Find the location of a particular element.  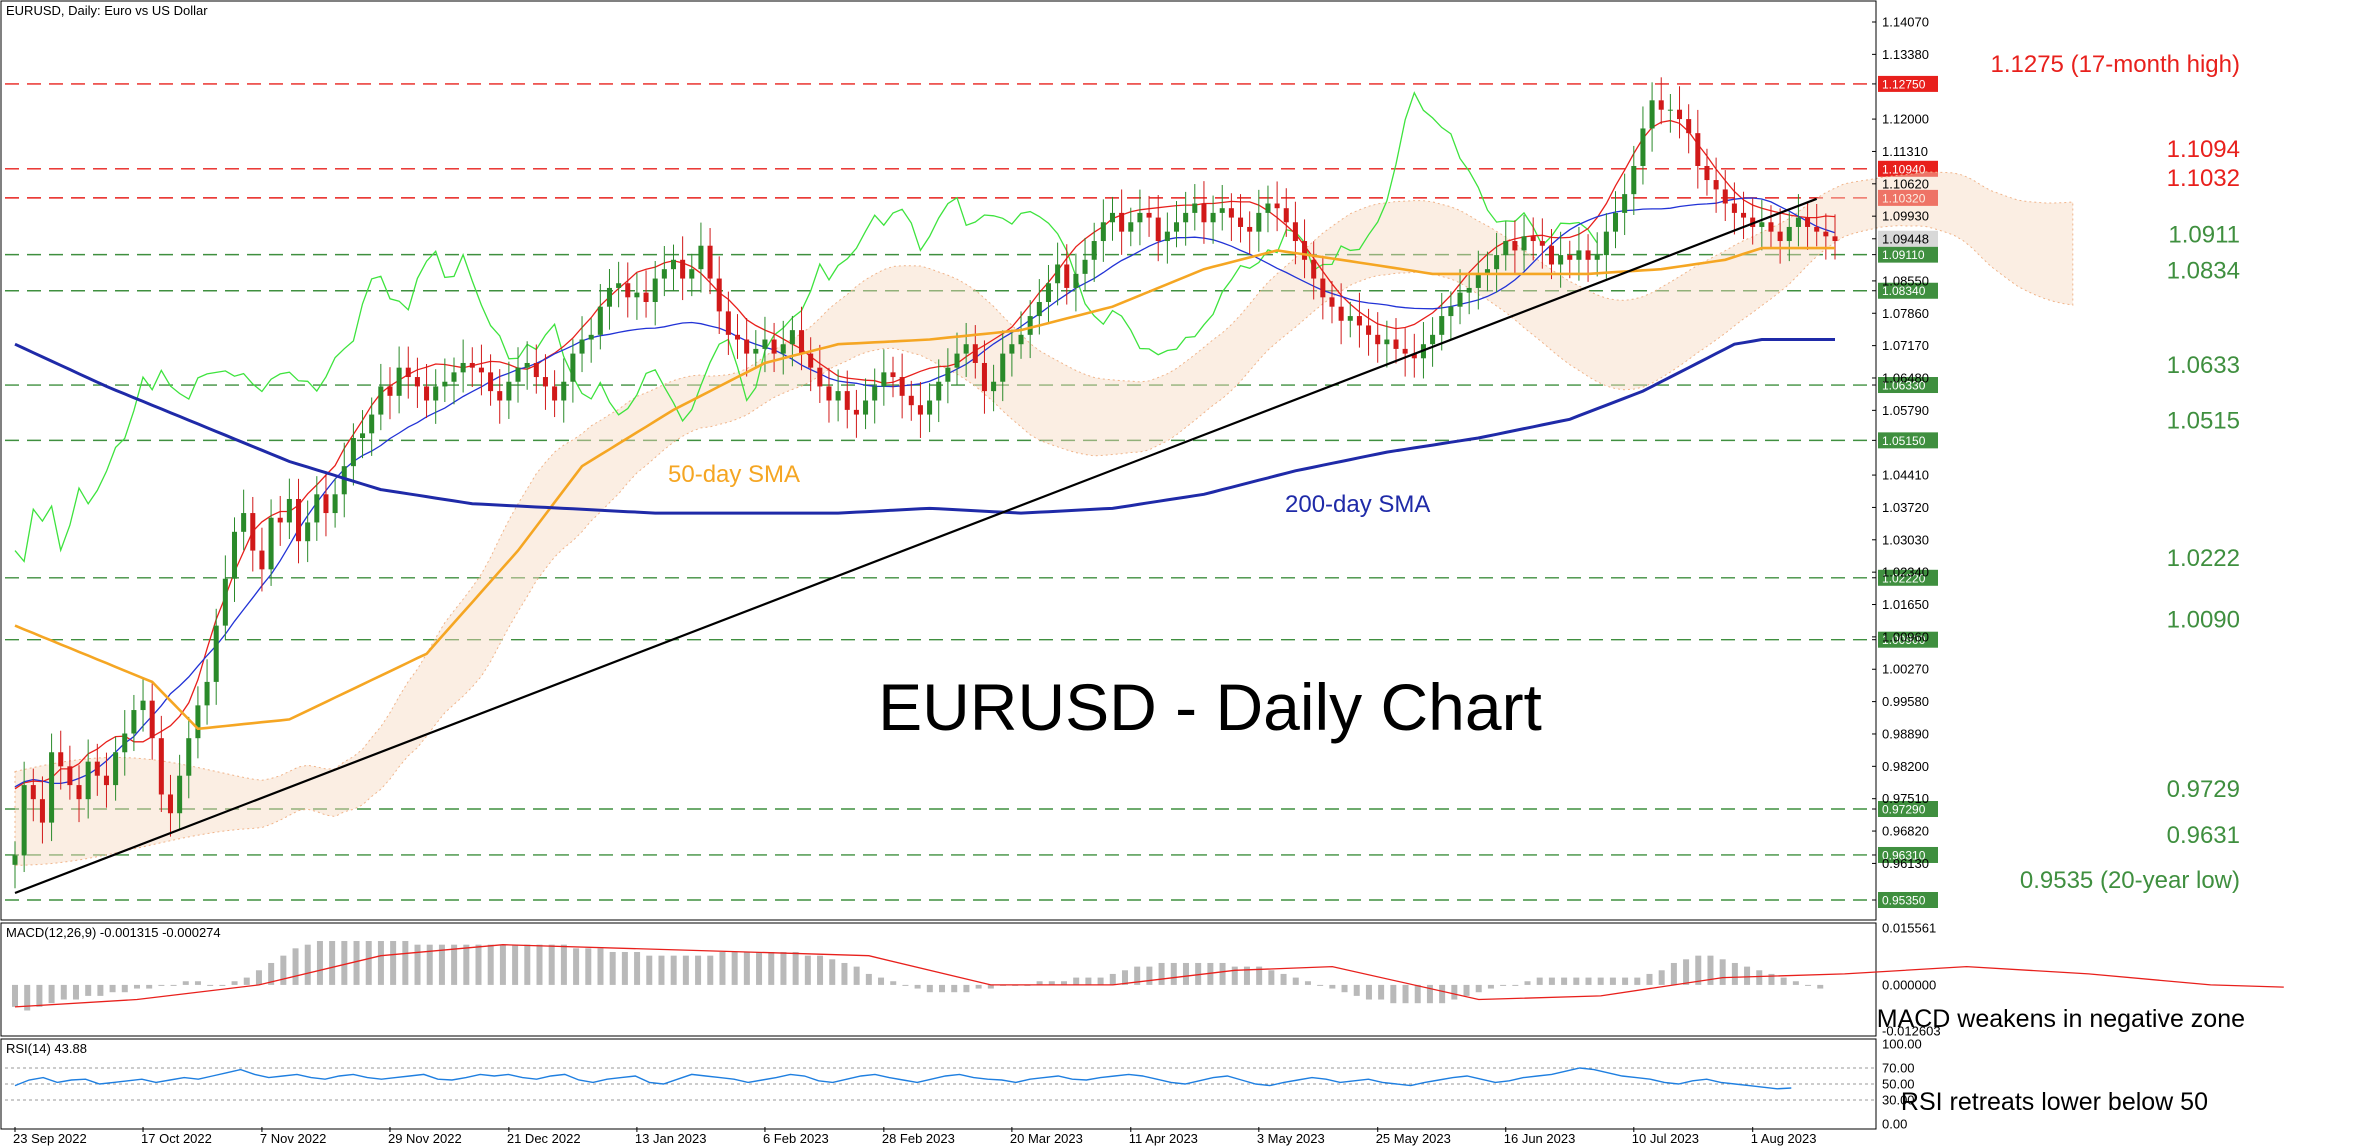

level-label-10: 0.9631 is located at coordinates (2203, 835).